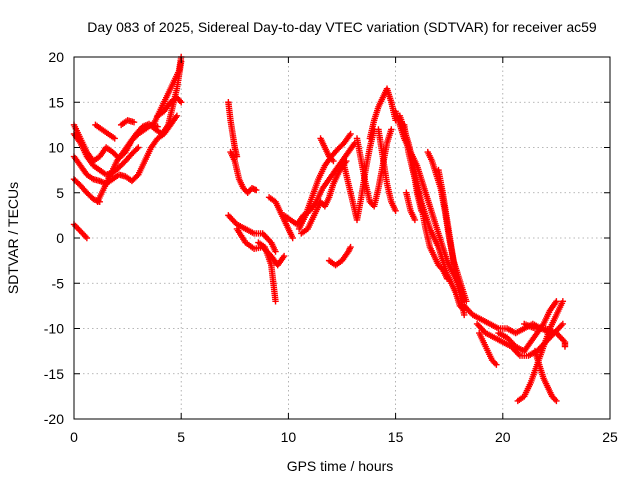 Image resolution: width=640 pixels, height=480 pixels. I want to click on y-tick-label: -10, so click(54, 329).